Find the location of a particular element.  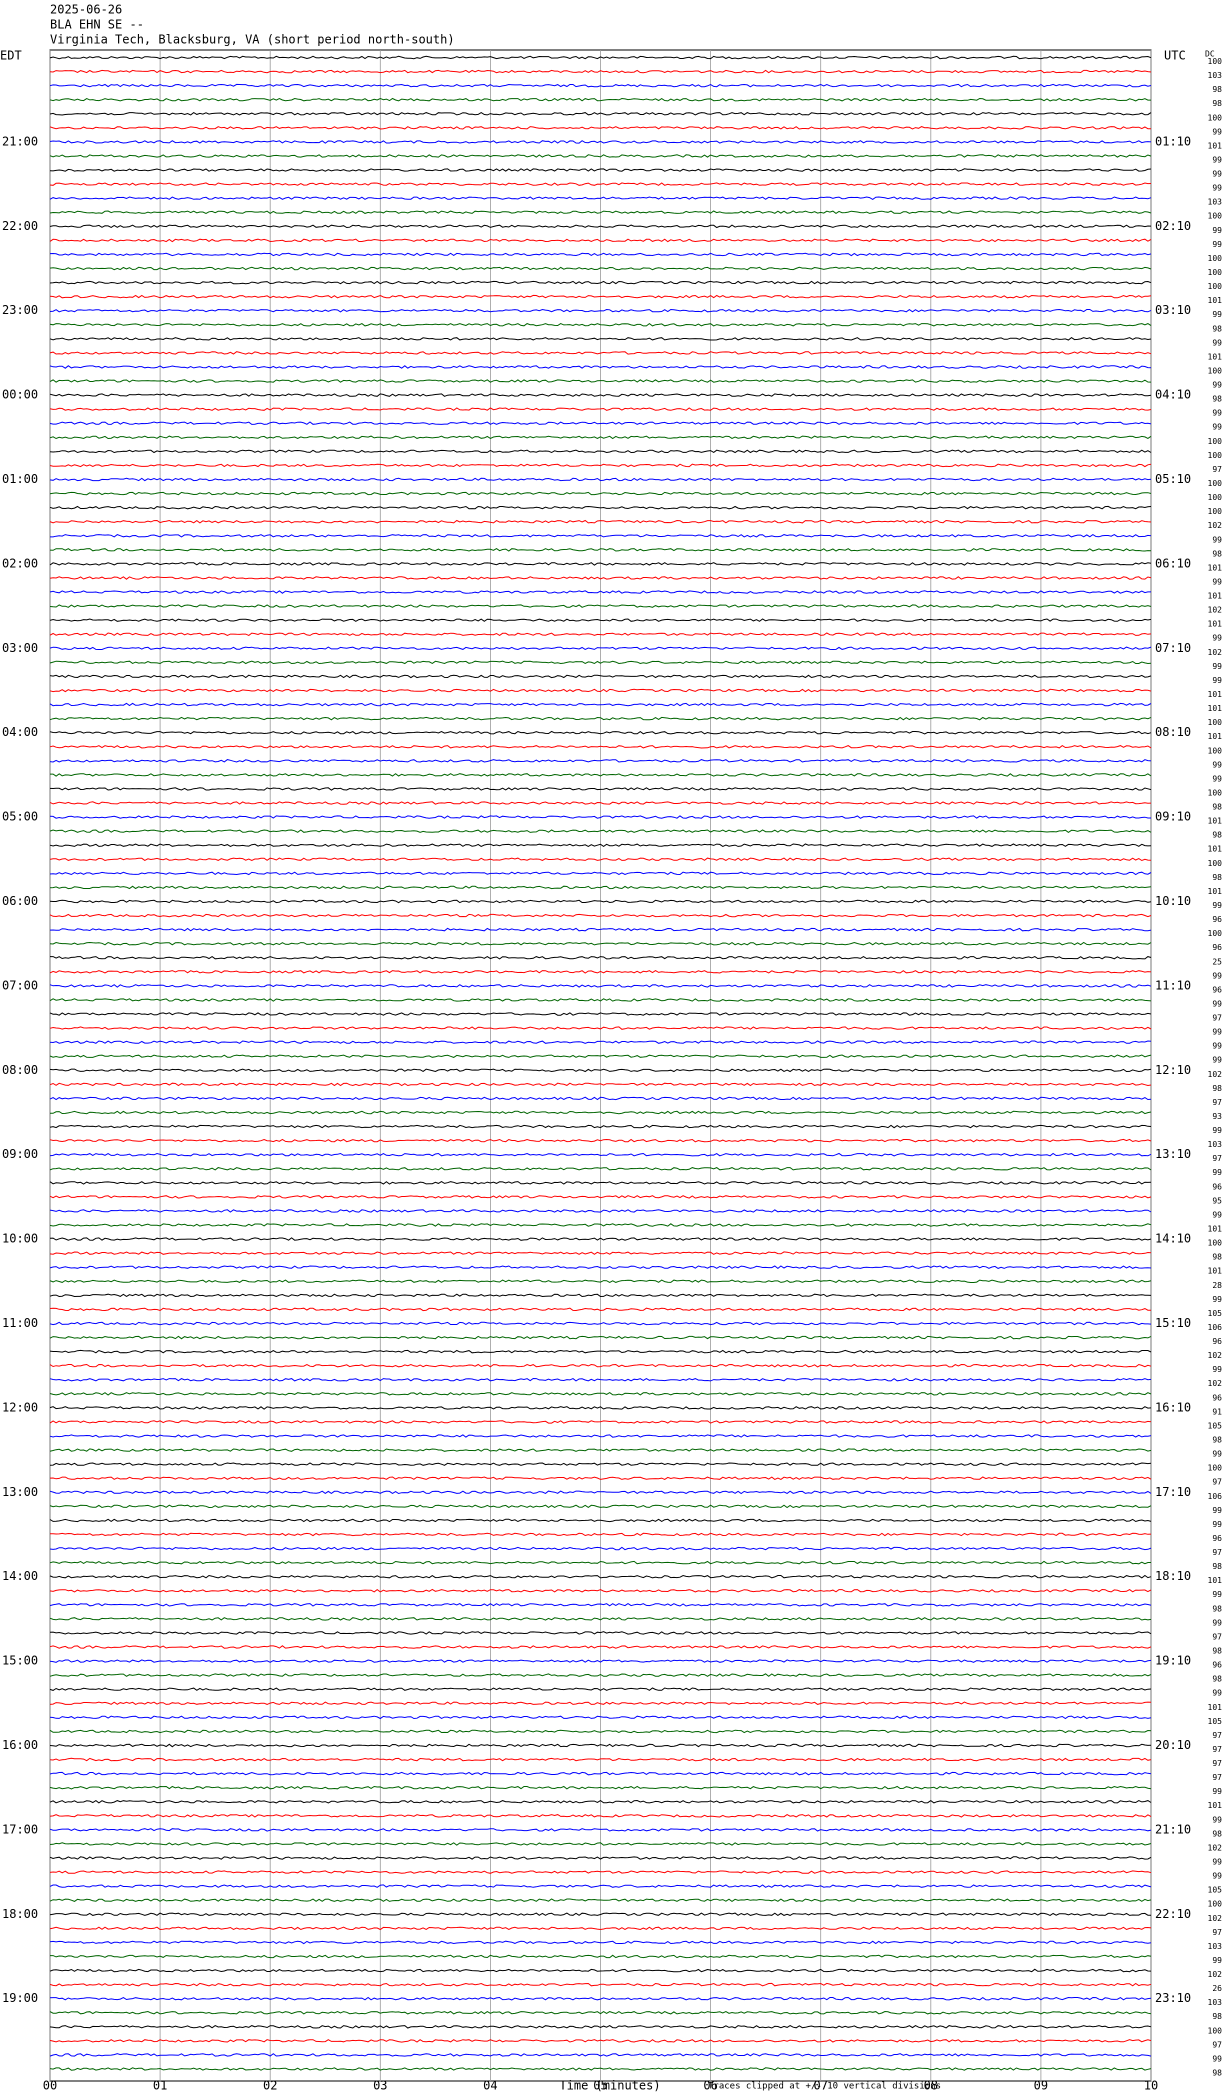

left-time-label: 01:00 is located at coordinates (20, 479).